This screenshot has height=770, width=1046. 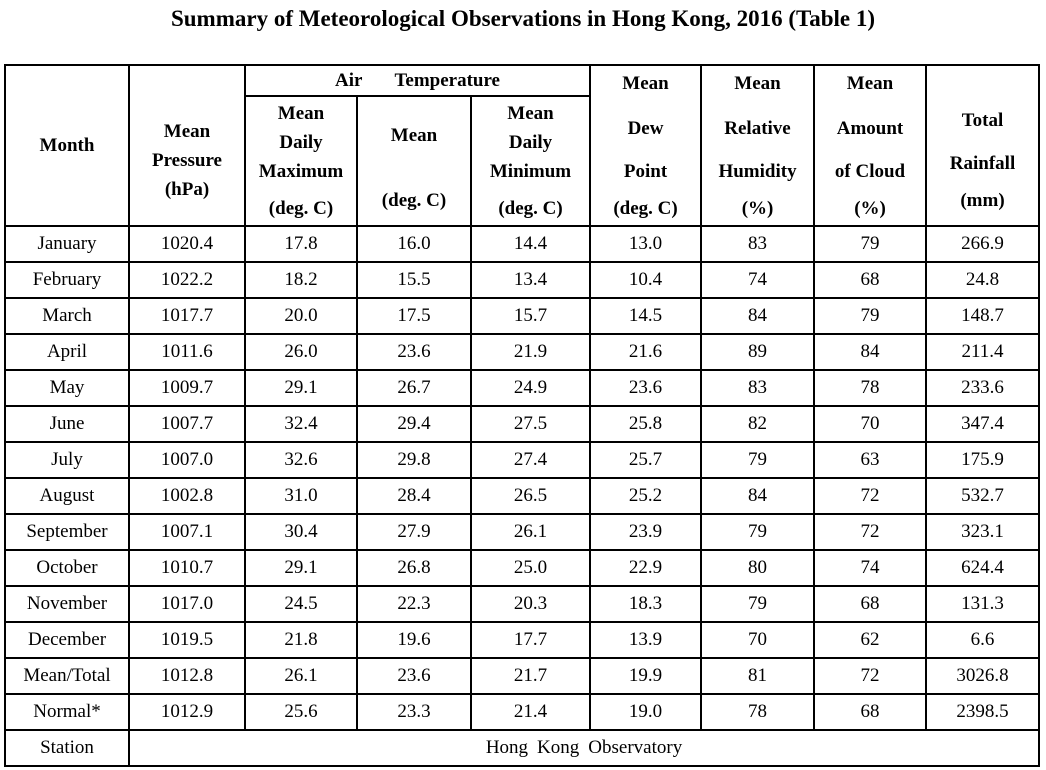 What do you see at coordinates (758, 676) in the screenshot?
I see `humidity-cell: 81` at bounding box center [758, 676].